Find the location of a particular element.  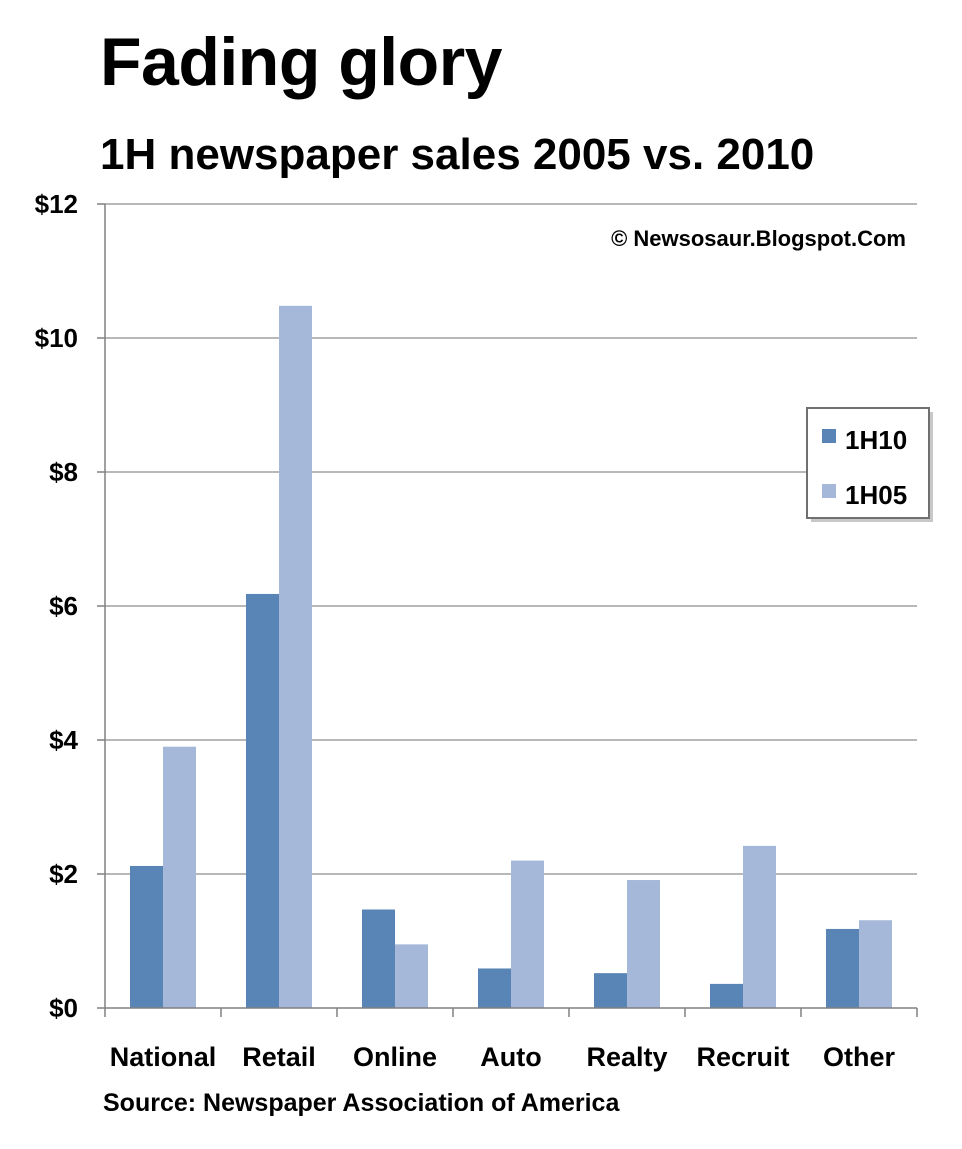

bar-1h10-online is located at coordinates (378, 958).